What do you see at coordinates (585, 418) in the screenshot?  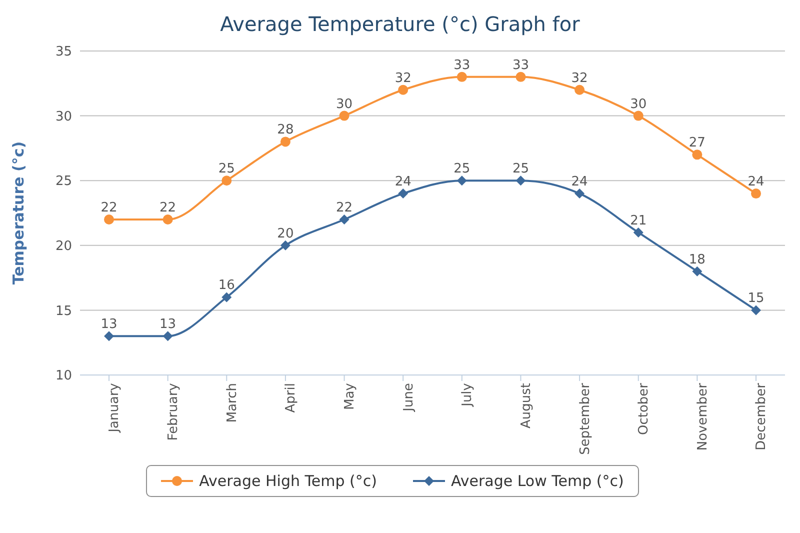 I see `x-tick-label: September` at bounding box center [585, 418].